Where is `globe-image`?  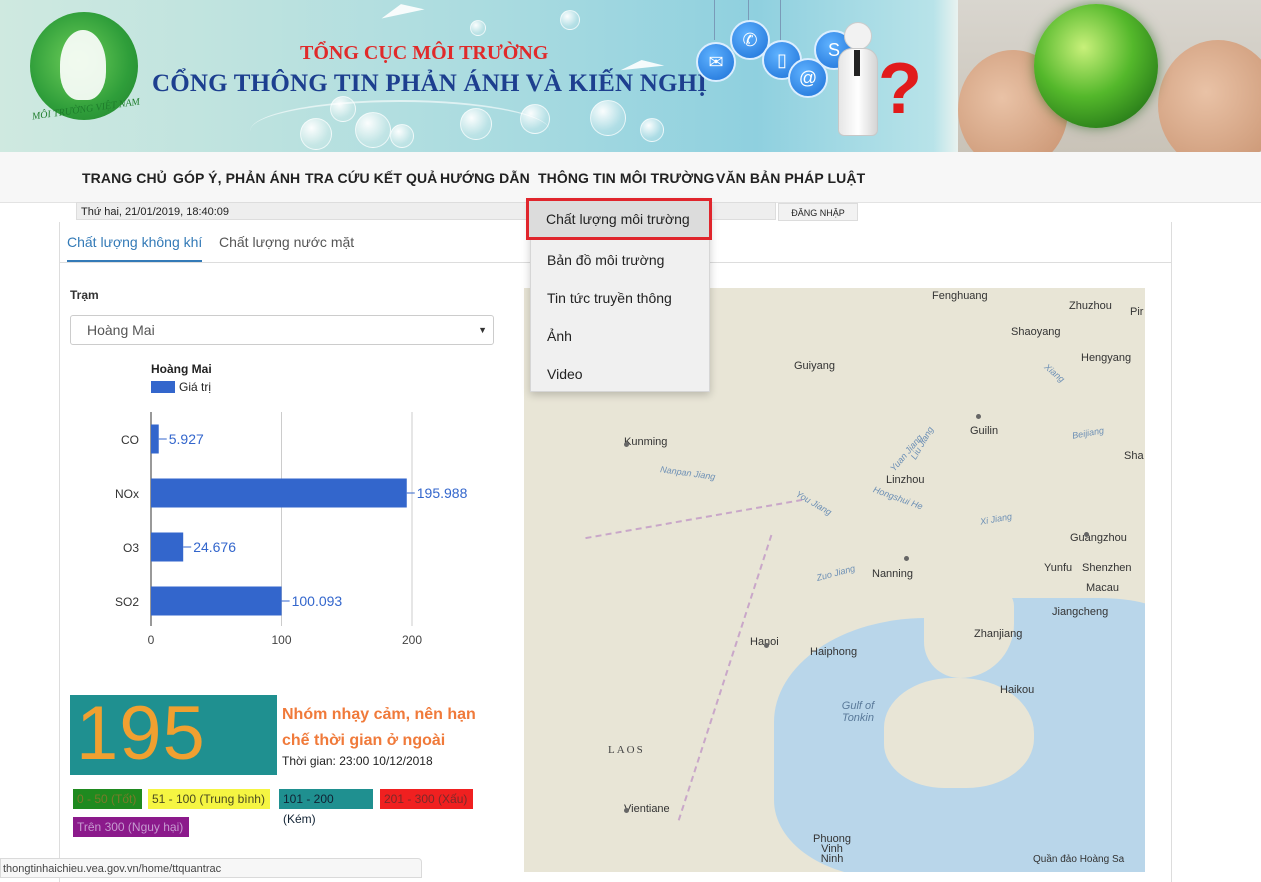
globe-image is located at coordinates (1109, 76).